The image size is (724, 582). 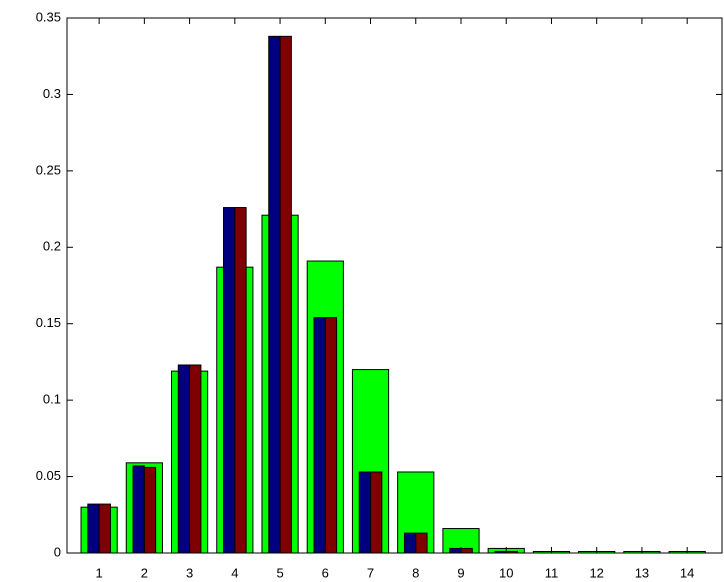 What do you see at coordinates (687, 572) in the screenshot?
I see `x-tick-label: 14` at bounding box center [687, 572].